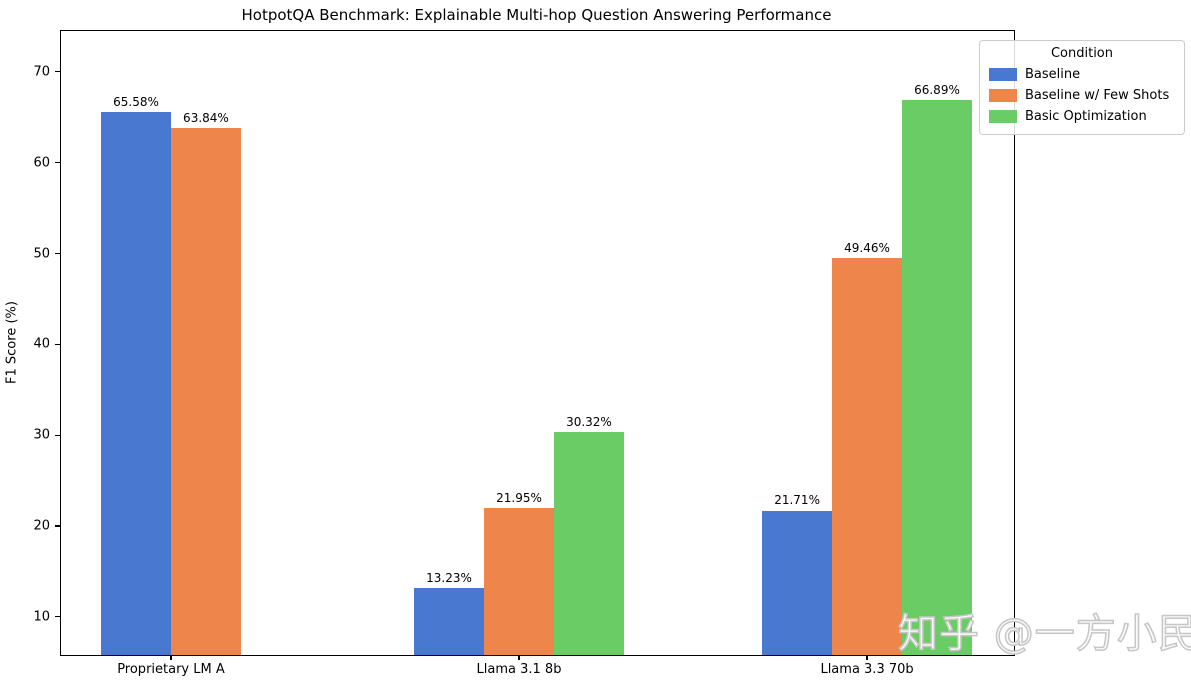  What do you see at coordinates (519, 669) in the screenshot?
I see `x-tick-label: Llama 3.1 8b` at bounding box center [519, 669].